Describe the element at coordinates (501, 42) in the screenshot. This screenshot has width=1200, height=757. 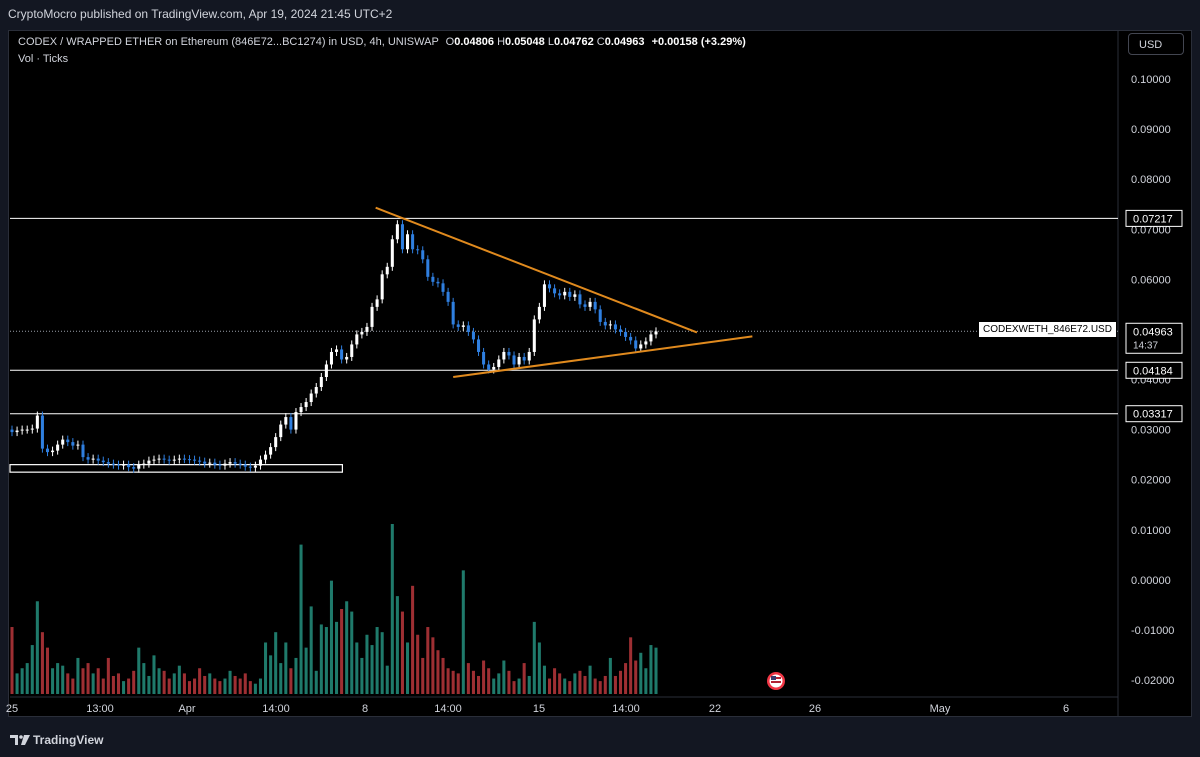
I see `legend-high-label: H` at that location.